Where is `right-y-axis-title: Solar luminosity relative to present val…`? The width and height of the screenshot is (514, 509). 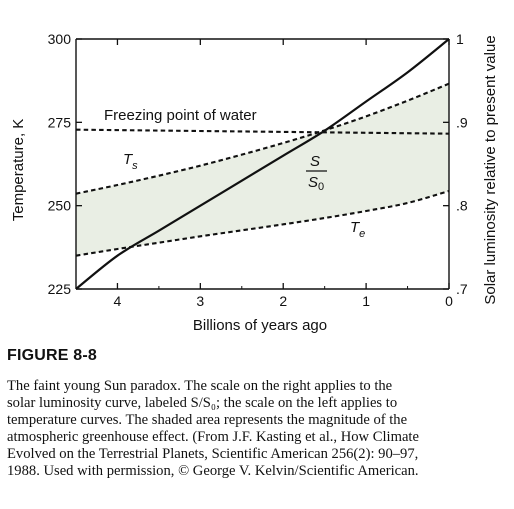 right-y-axis-title: Solar luminosity relative to present val… is located at coordinates (490, 169).